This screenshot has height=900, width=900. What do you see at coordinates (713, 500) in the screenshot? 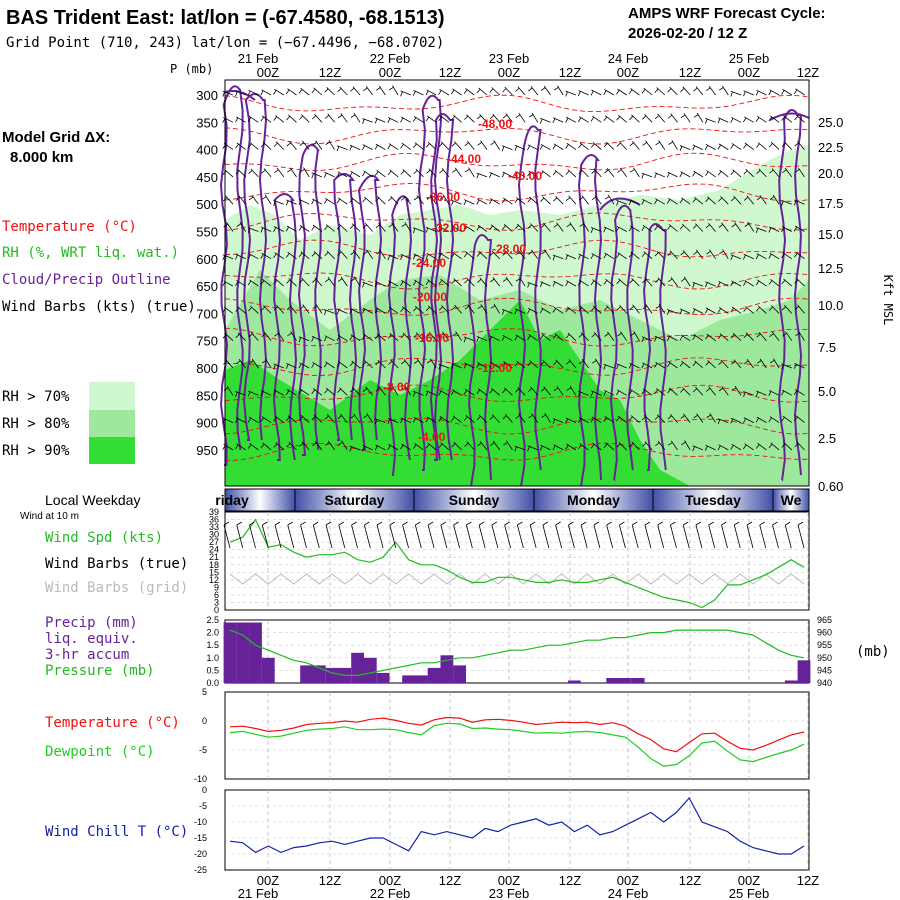
I see `weekday-label: Tuesday` at bounding box center [713, 500].